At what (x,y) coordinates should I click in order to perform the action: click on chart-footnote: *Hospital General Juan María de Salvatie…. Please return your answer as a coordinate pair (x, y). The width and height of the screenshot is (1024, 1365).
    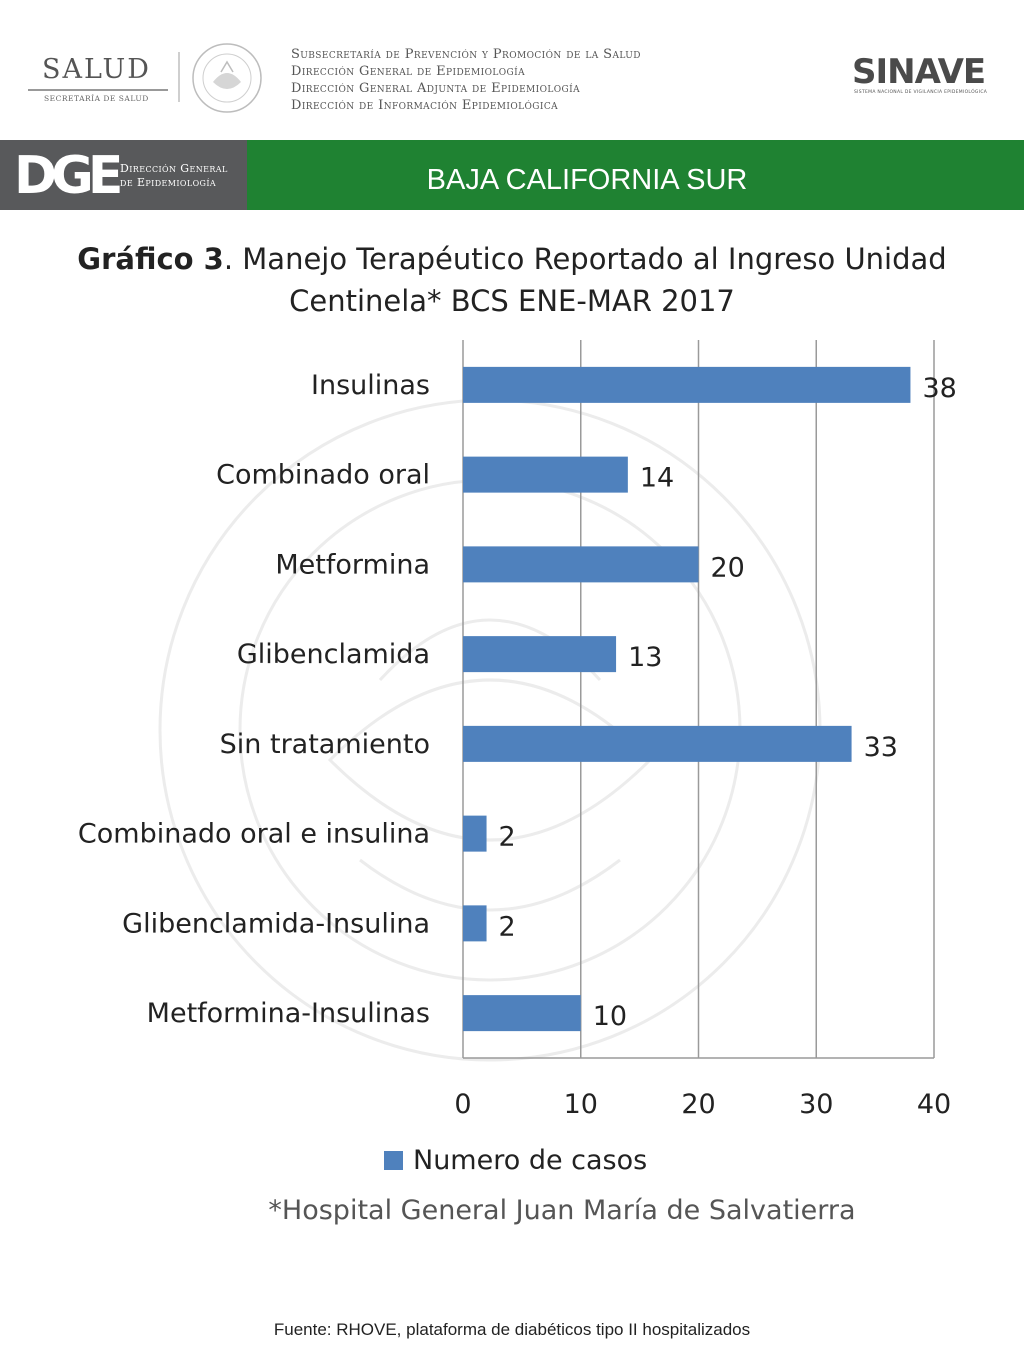
    Looking at the image, I should click on (562, 1210).